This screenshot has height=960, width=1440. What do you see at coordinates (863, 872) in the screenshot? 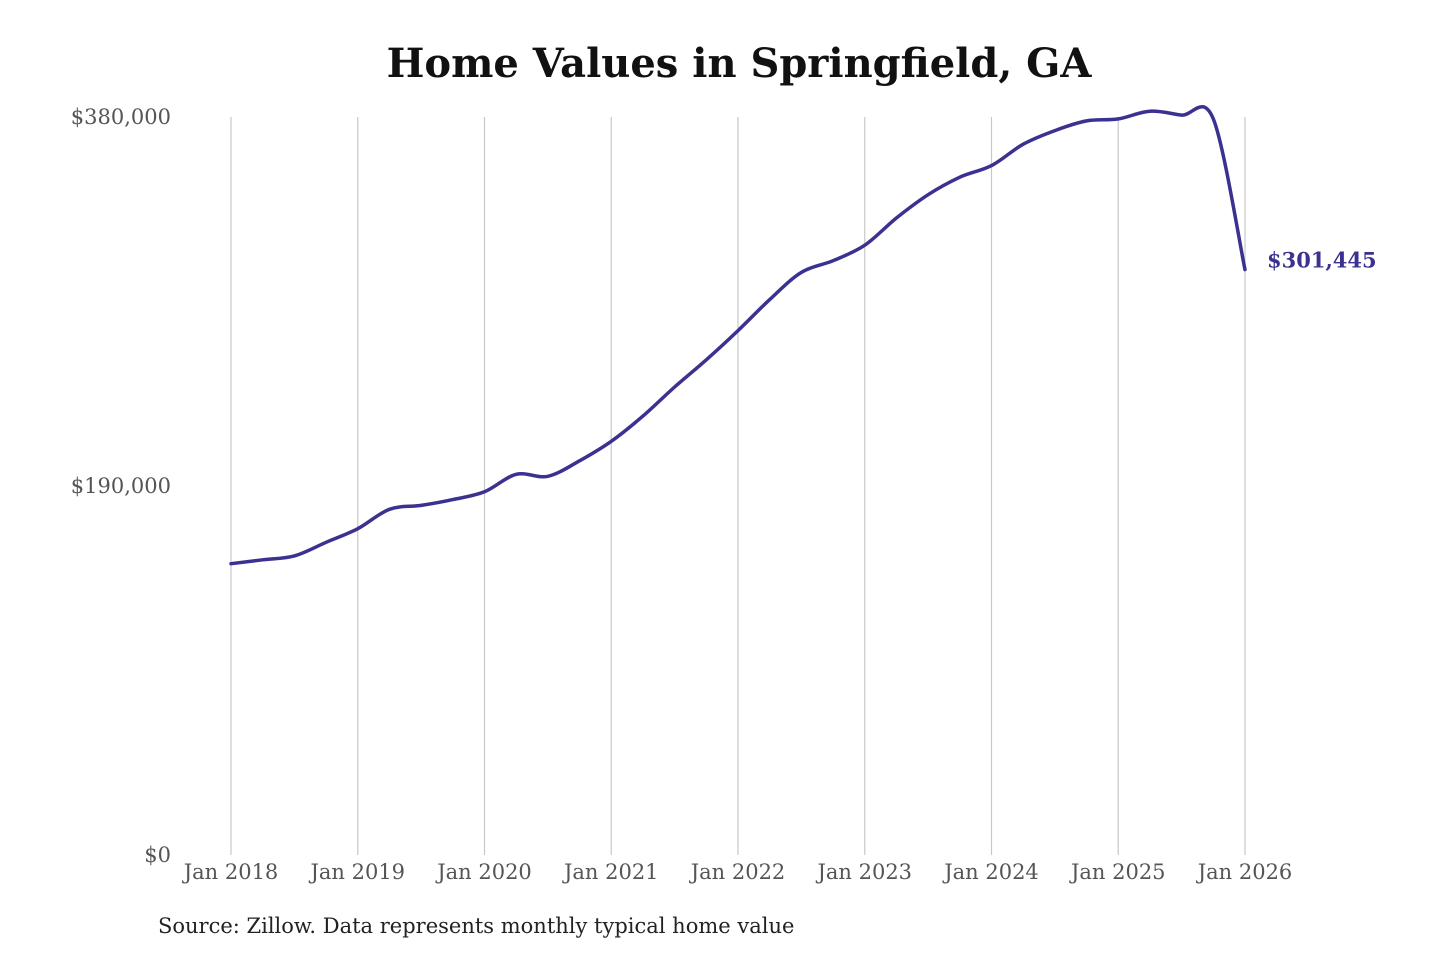
I see `x-tick-label: Jan 2023` at bounding box center [863, 872].